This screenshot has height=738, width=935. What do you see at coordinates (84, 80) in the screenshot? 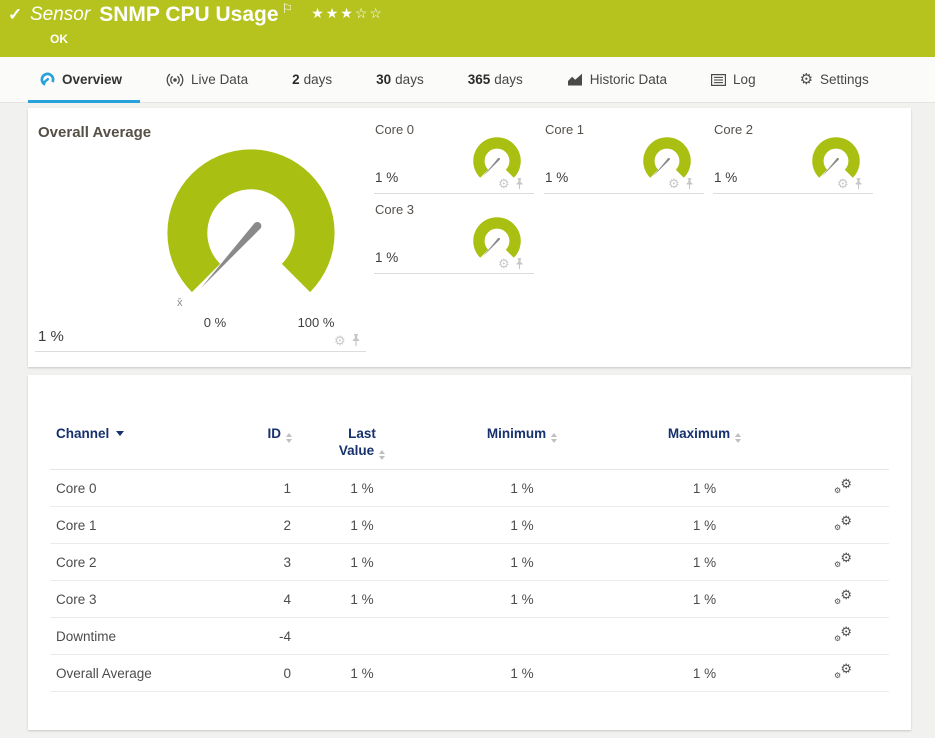
I see `tab-overview: Overview` at bounding box center [84, 80].